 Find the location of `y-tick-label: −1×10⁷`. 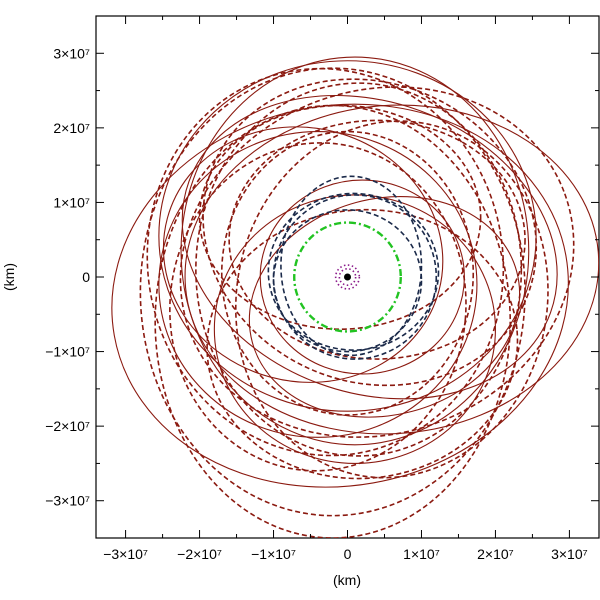

y-tick-label: −1×10⁷ is located at coordinates (67, 352).